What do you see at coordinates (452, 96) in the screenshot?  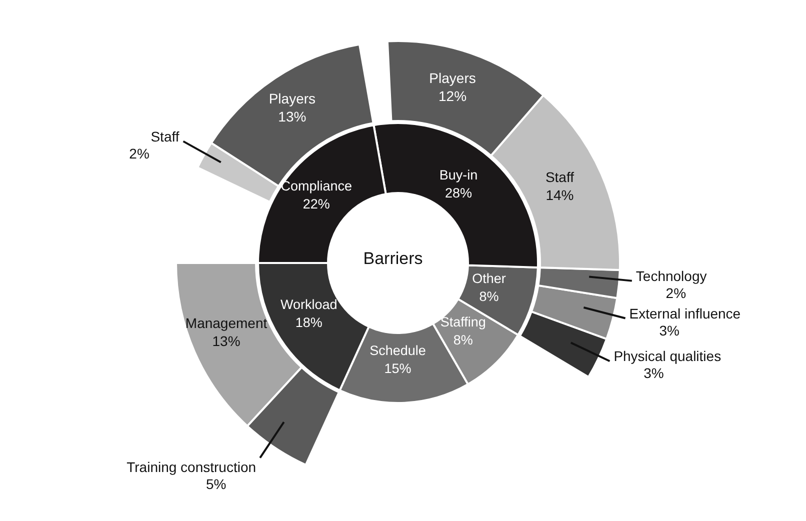 I see `data-label: 12%` at bounding box center [452, 96].